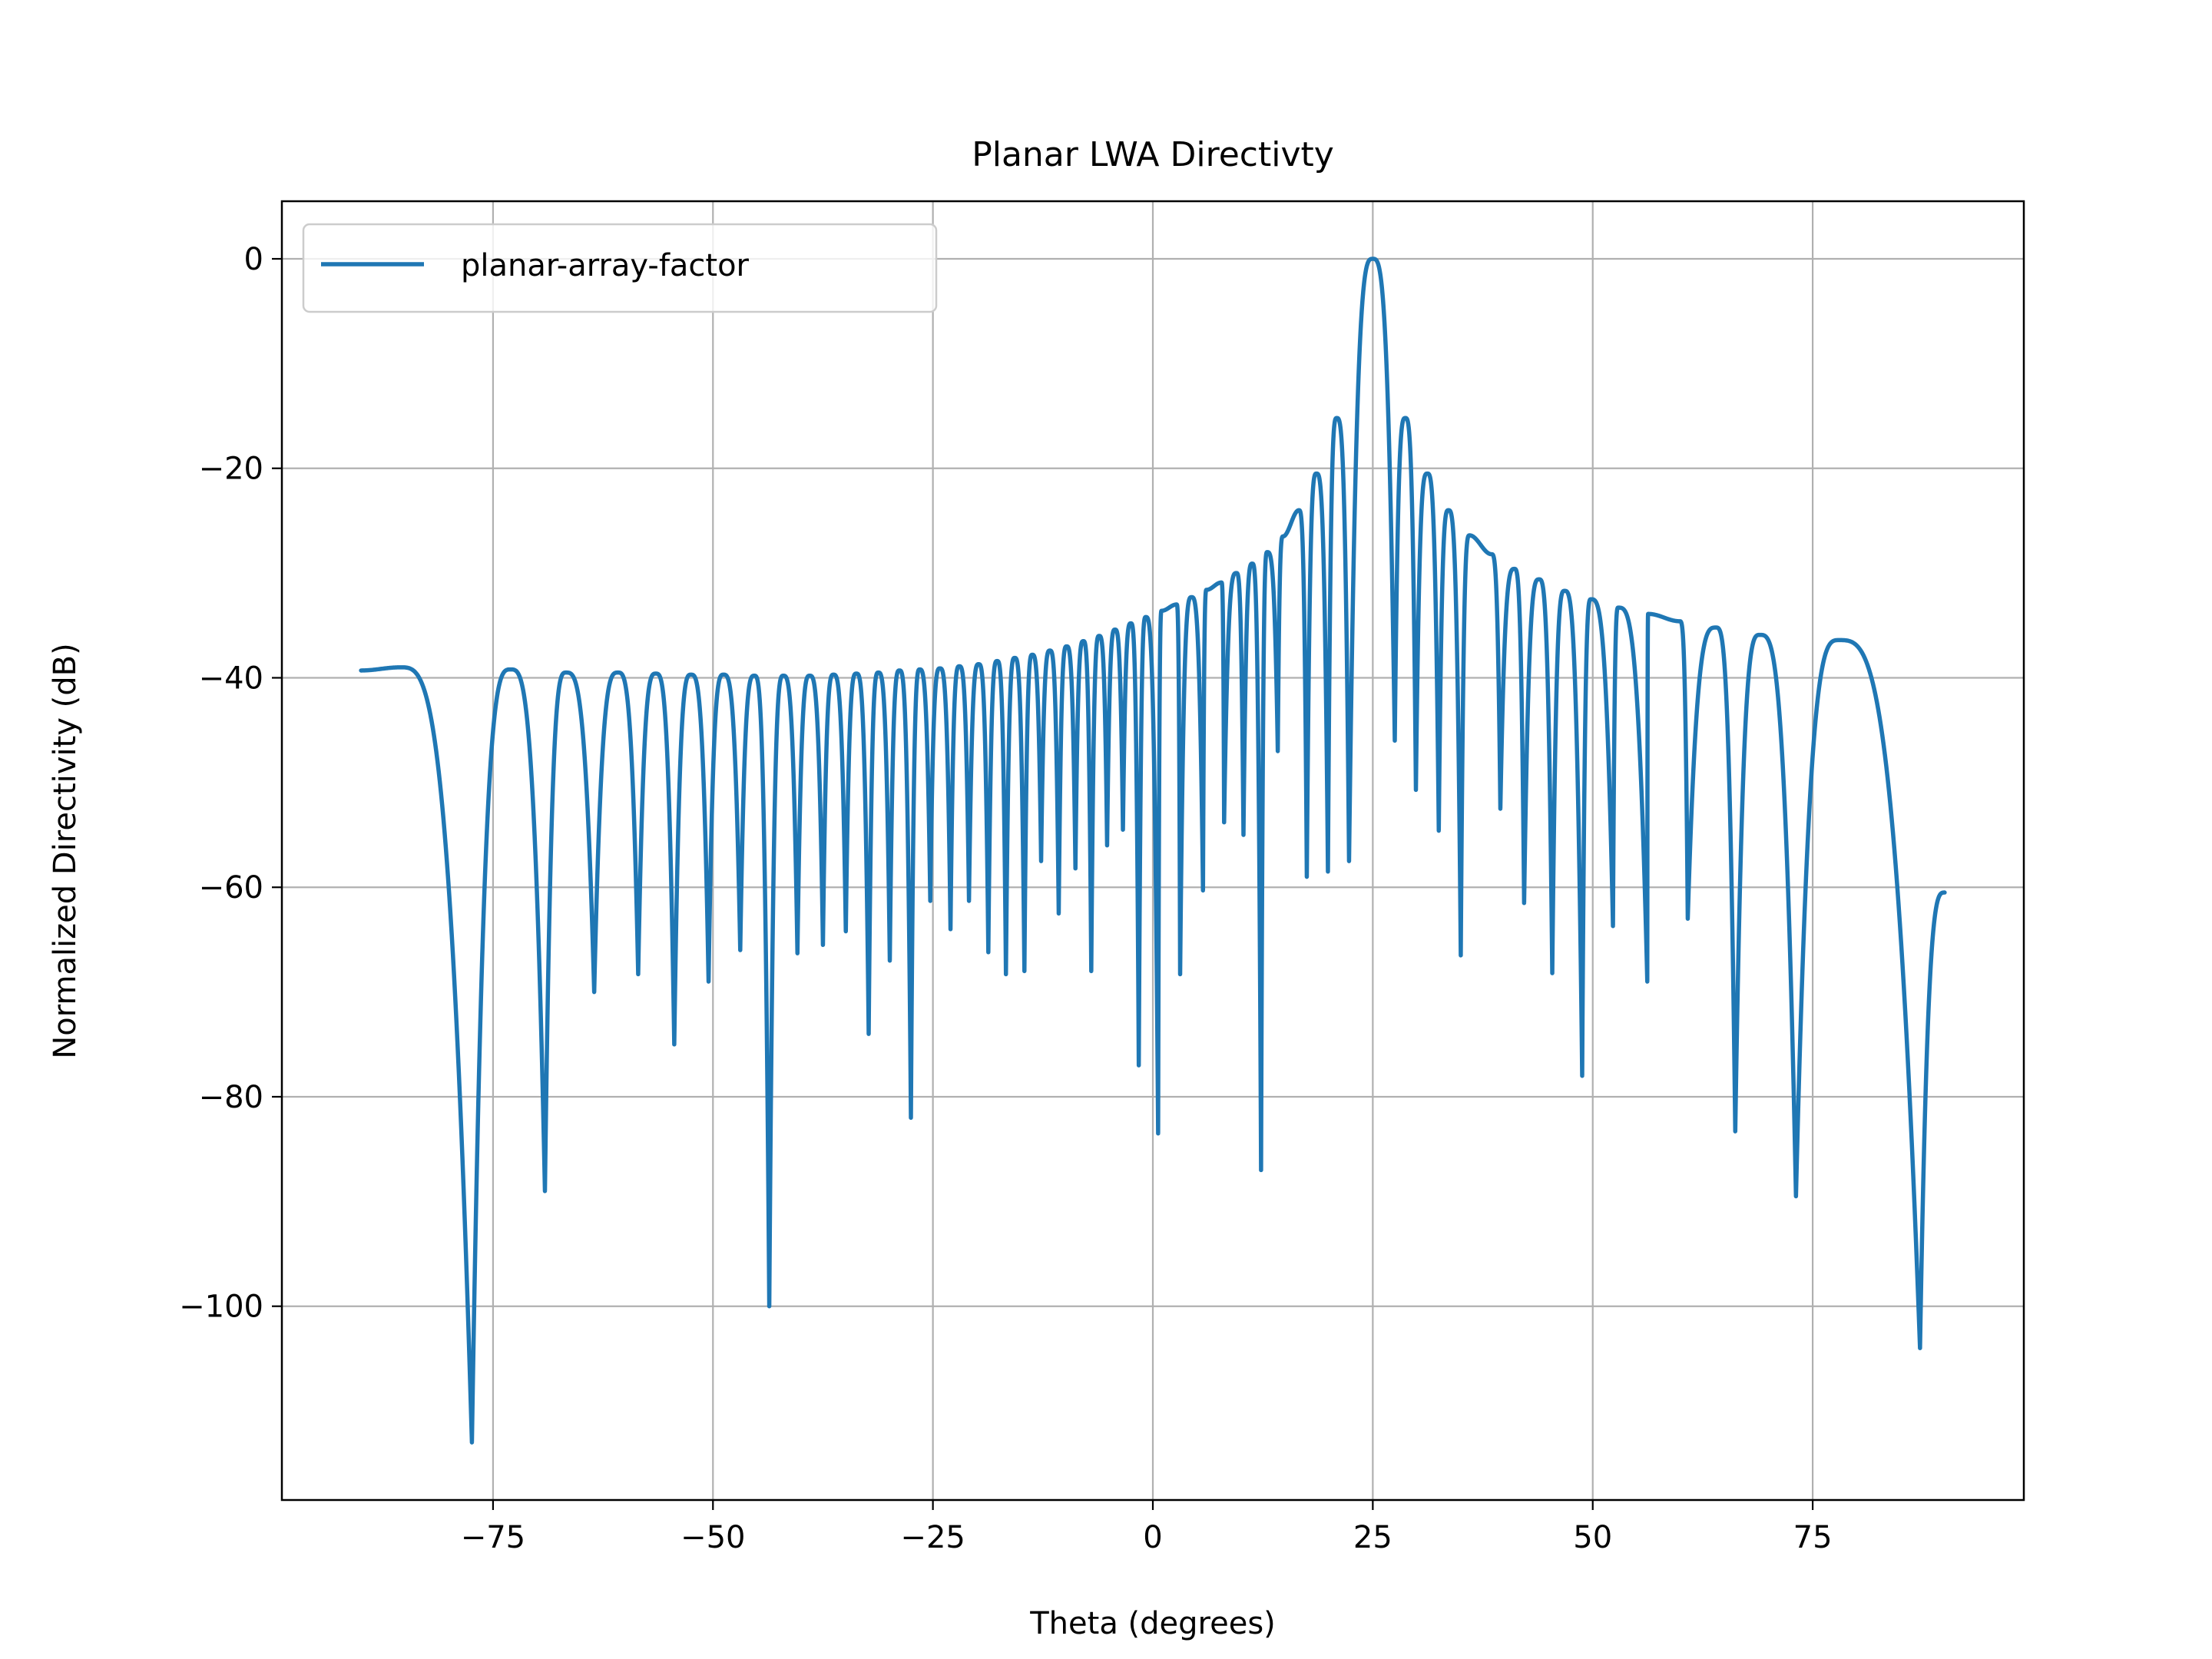 The image size is (2212, 1659). What do you see at coordinates (1593, 1538) in the screenshot?
I see `x-tick-label: 50` at bounding box center [1593, 1538].